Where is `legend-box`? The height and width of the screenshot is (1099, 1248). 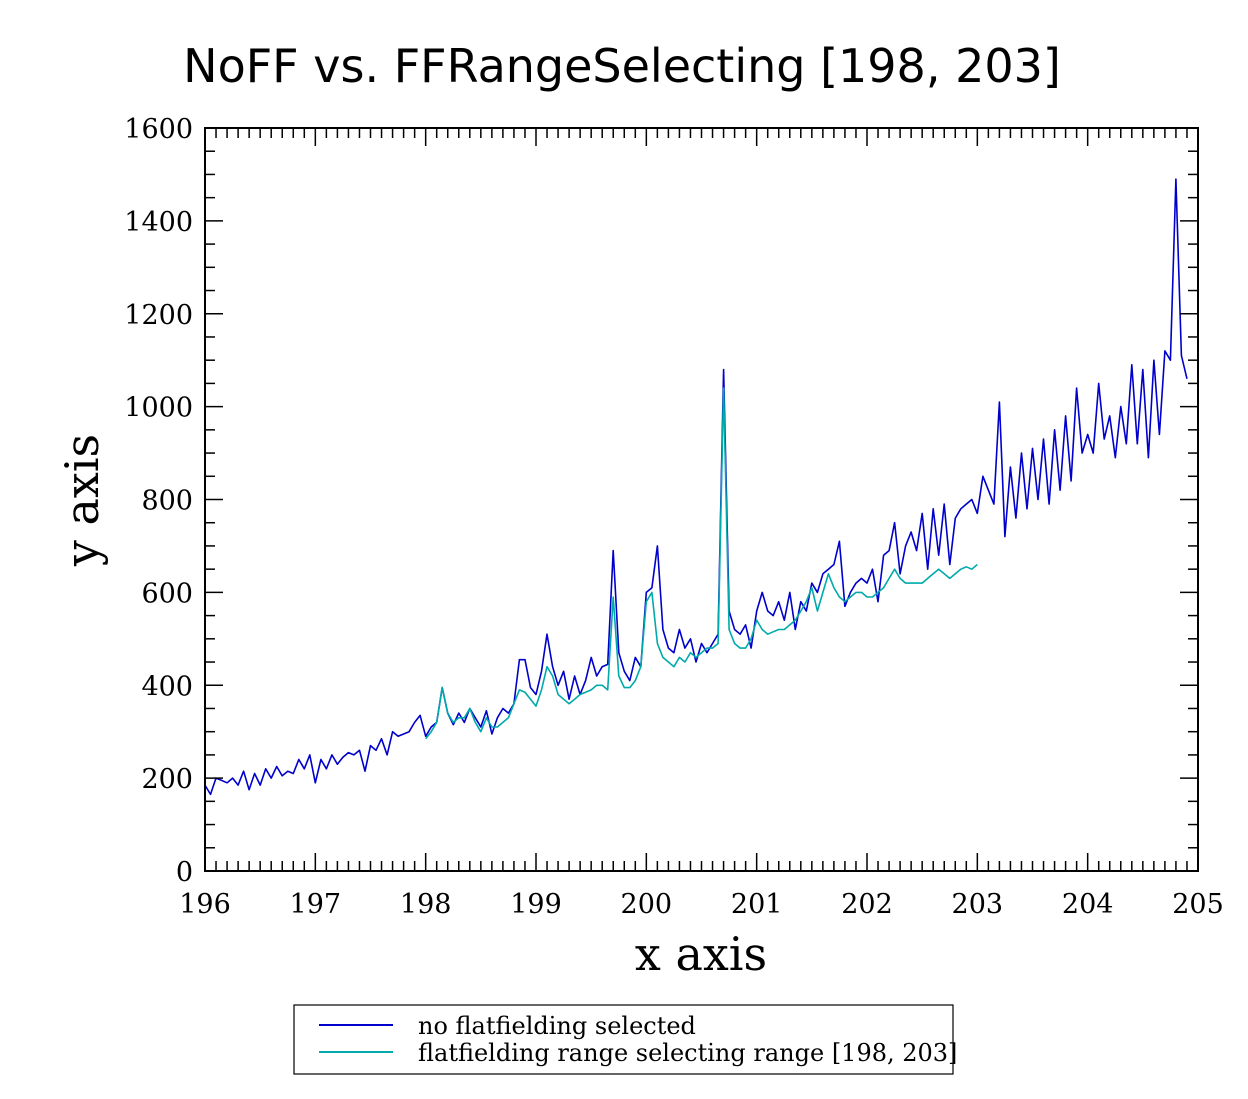
legend-box is located at coordinates (623, 1039).